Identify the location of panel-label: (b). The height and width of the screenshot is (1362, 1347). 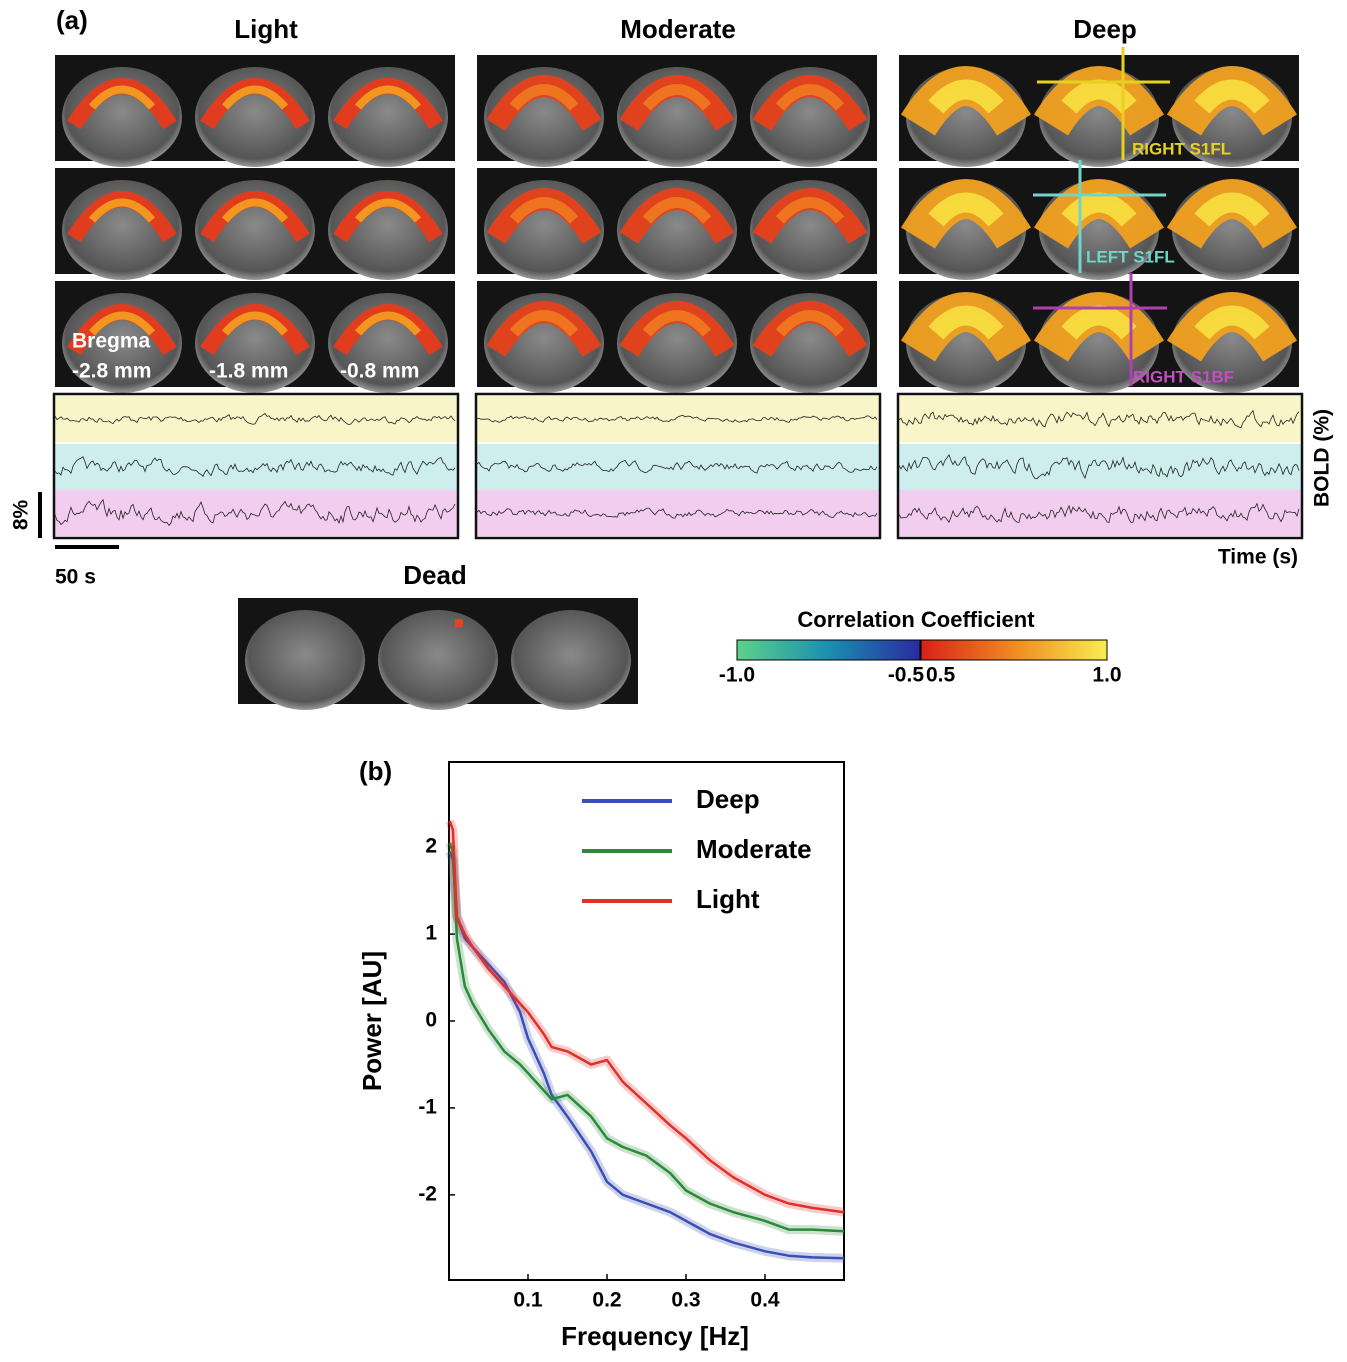
(375, 771).